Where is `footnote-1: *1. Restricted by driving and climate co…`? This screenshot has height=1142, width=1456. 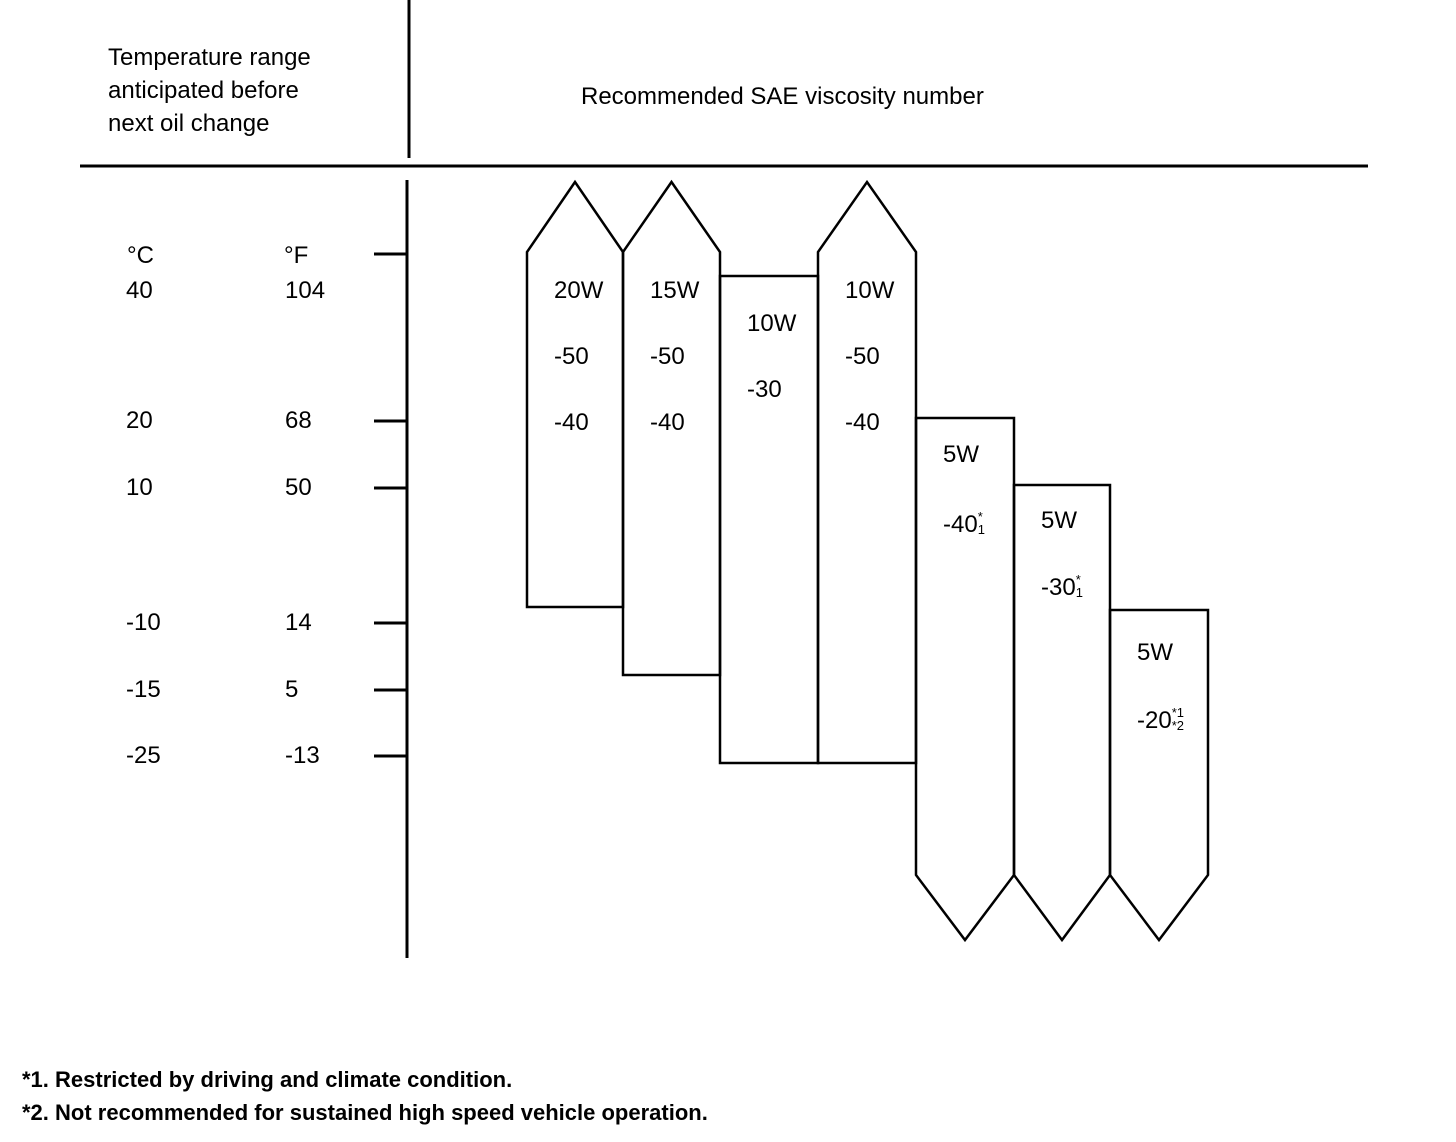
footnote-1: *1. Restricted by driving and climate co… is located at coordinates (267, 1079).